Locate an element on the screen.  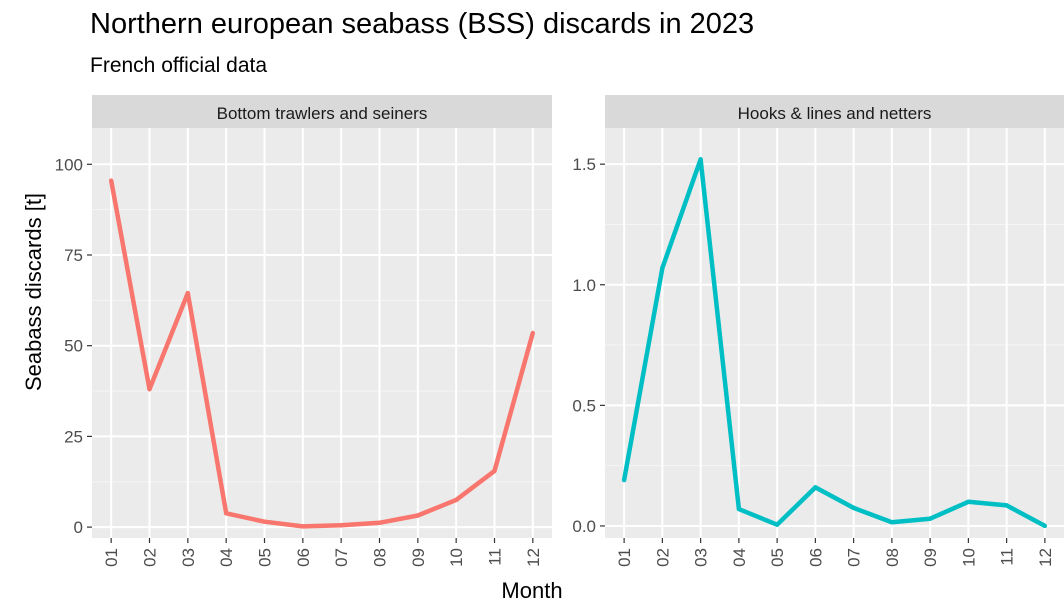
panel-strip-label: Bottom trawlers and seiners is located at coordinates (322, 113).